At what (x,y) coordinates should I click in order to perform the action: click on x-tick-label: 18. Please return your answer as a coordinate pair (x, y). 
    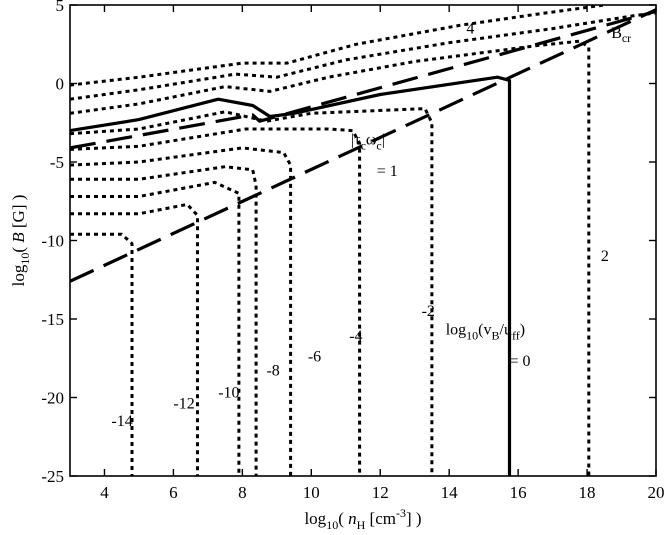
    Looking at the image, I should click on (587, 492).